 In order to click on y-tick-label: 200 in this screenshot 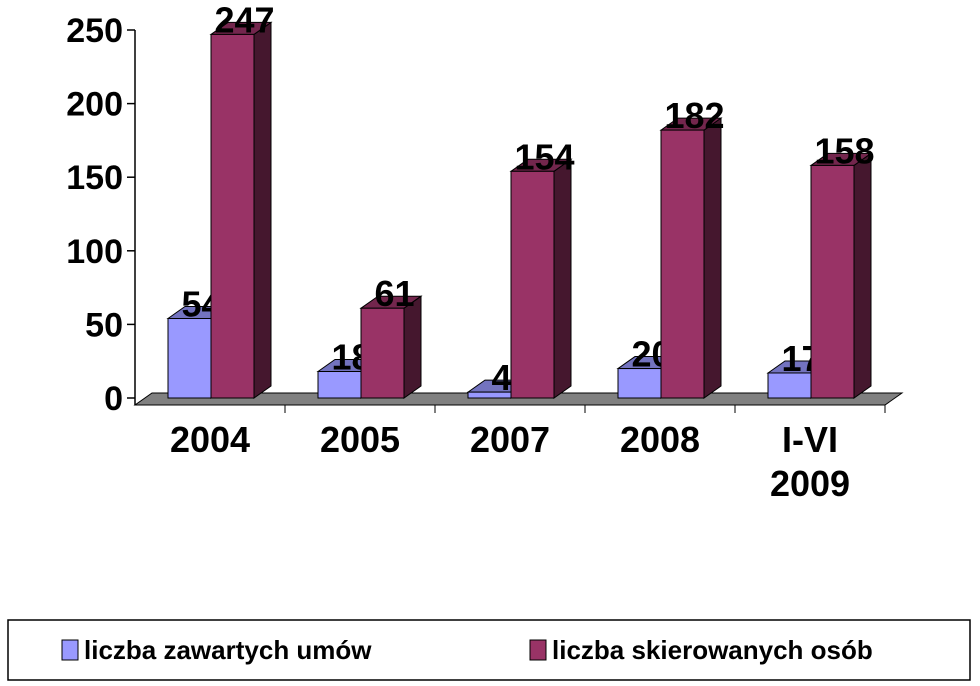, I will do `click(94, 105)`.